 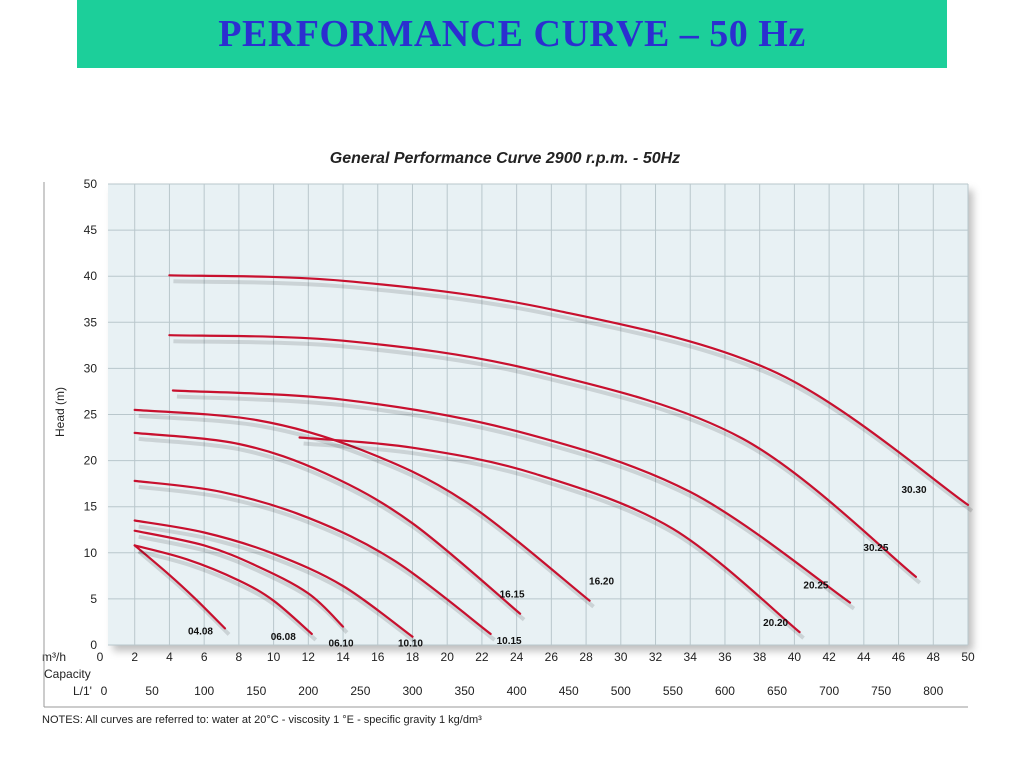 What do you see at coordinates (283, 637) in the screenshot?
I see `curve-label: 06.08` at bounding box center [283, 637].